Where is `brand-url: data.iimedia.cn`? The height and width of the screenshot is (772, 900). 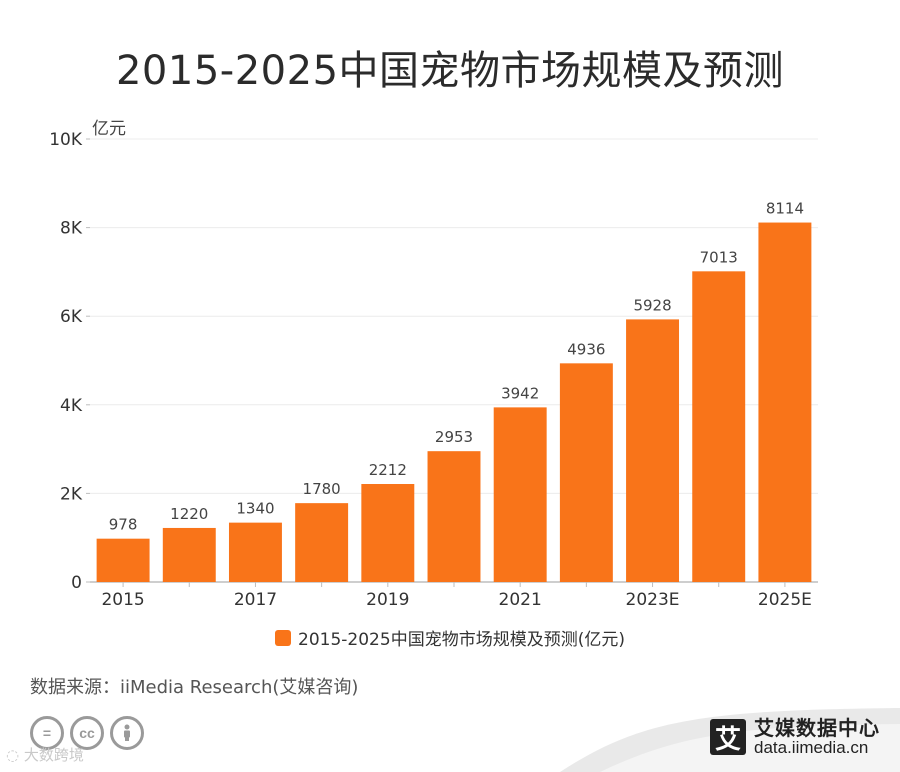
brand-url: data.iimedia.cn is located at coordinates (811, 747).